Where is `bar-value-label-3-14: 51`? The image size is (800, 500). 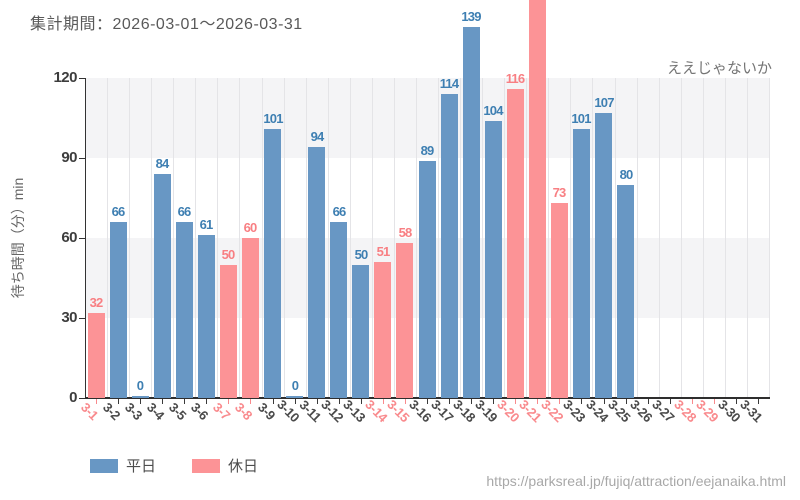
bar-value-label-3-14: 51 is located at coordinates (383, 251).